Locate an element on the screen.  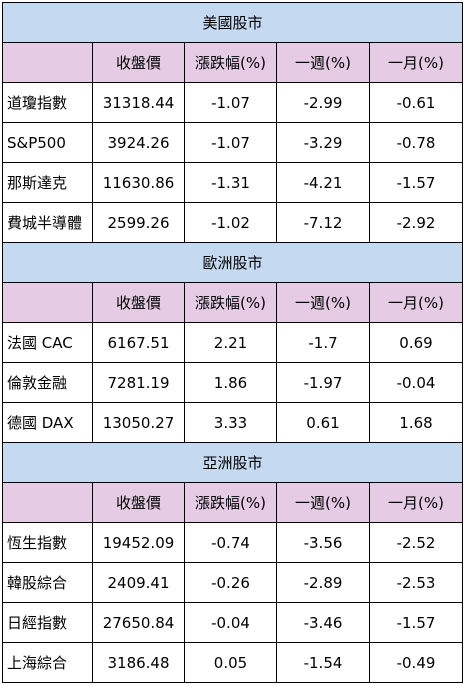
month-value: -2.92 is located at coordinates (416, 222).